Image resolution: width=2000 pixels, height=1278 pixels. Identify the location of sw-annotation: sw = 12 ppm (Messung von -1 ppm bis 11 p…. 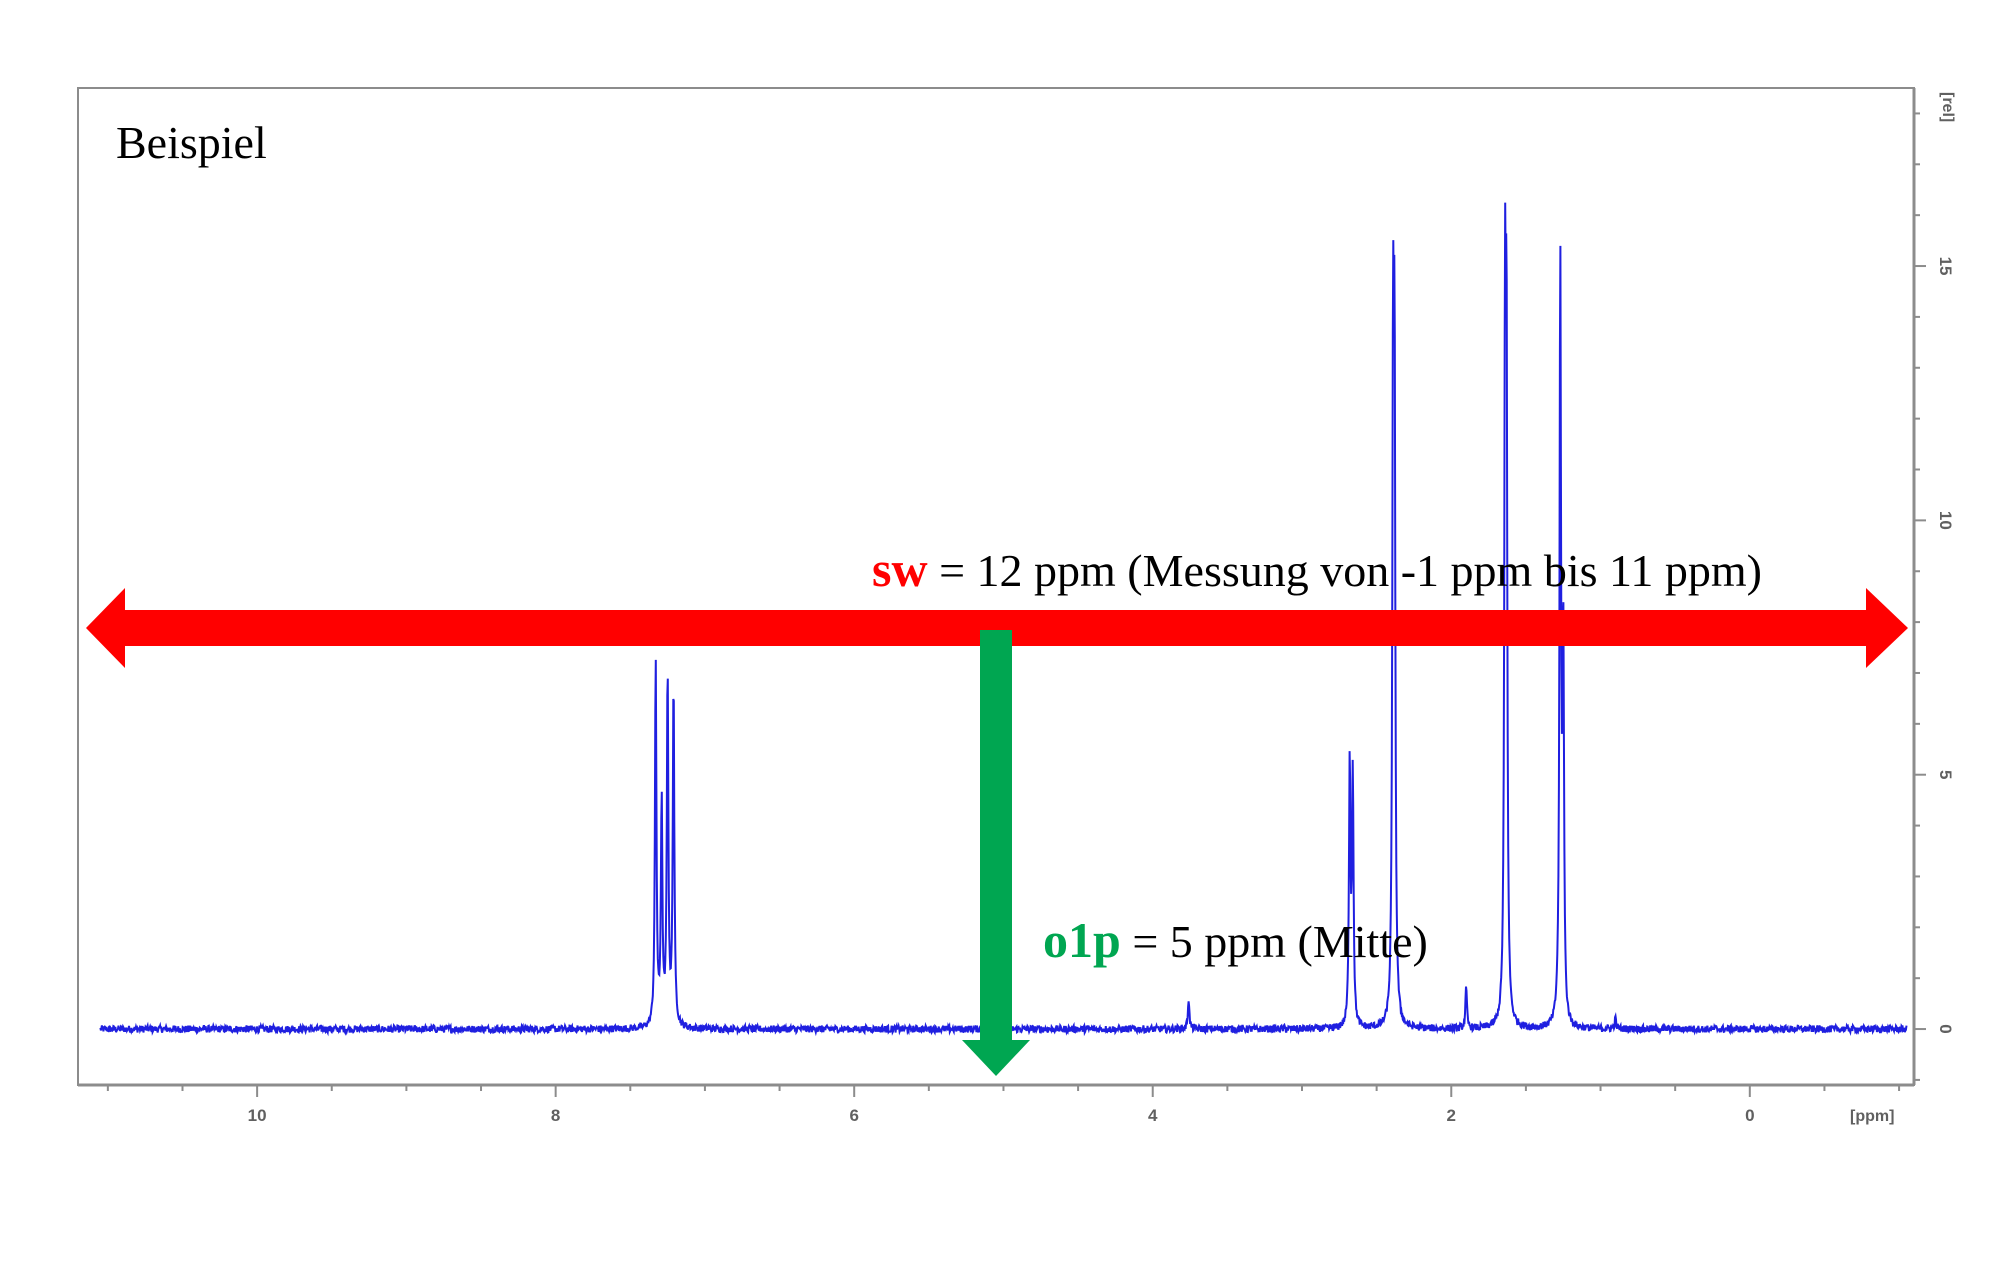
(1317, 569).